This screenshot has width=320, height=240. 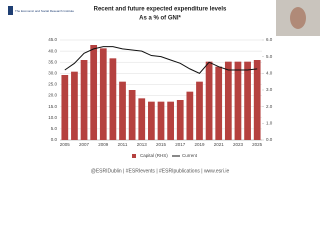 I want to click on legend-label: Capital (RHS), so click(x=154, y=155).